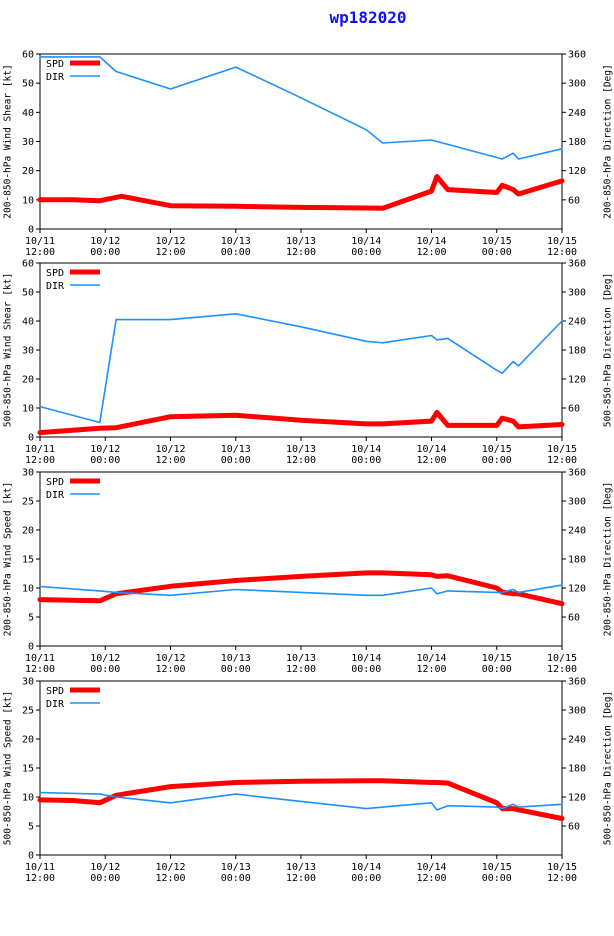 Image resolution: width=614 pixels, height=936 pixels. What do you see at coordinates (608, 141) in the screenshot?
I see `y2-axis-title: 200-850-hPa Direction [Deg]` at bounding box center [608, 141].